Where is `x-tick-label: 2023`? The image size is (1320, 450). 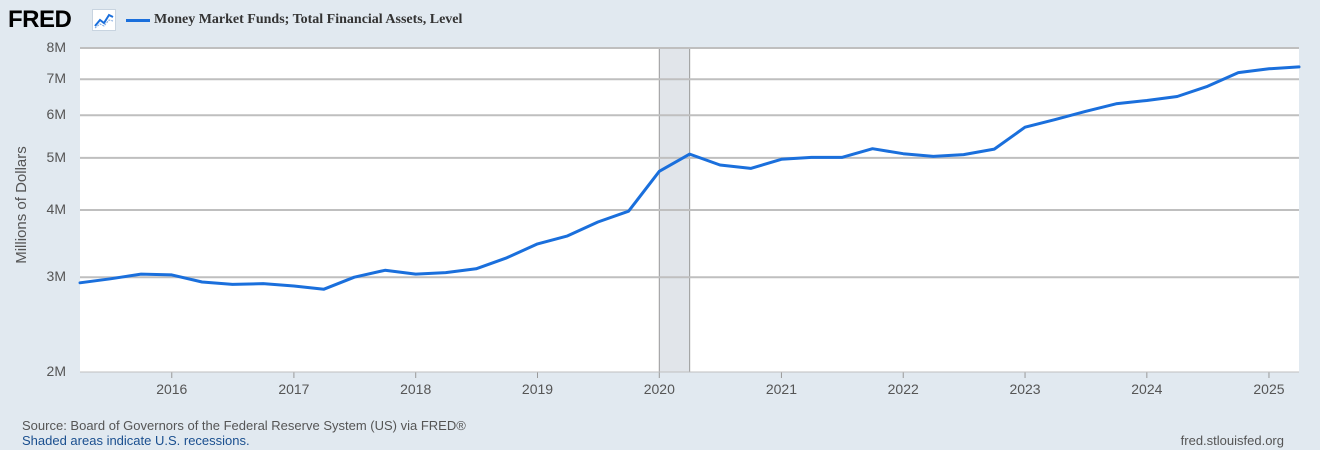 x-tick-label: 2023 is located at coordinates (1024, 389).